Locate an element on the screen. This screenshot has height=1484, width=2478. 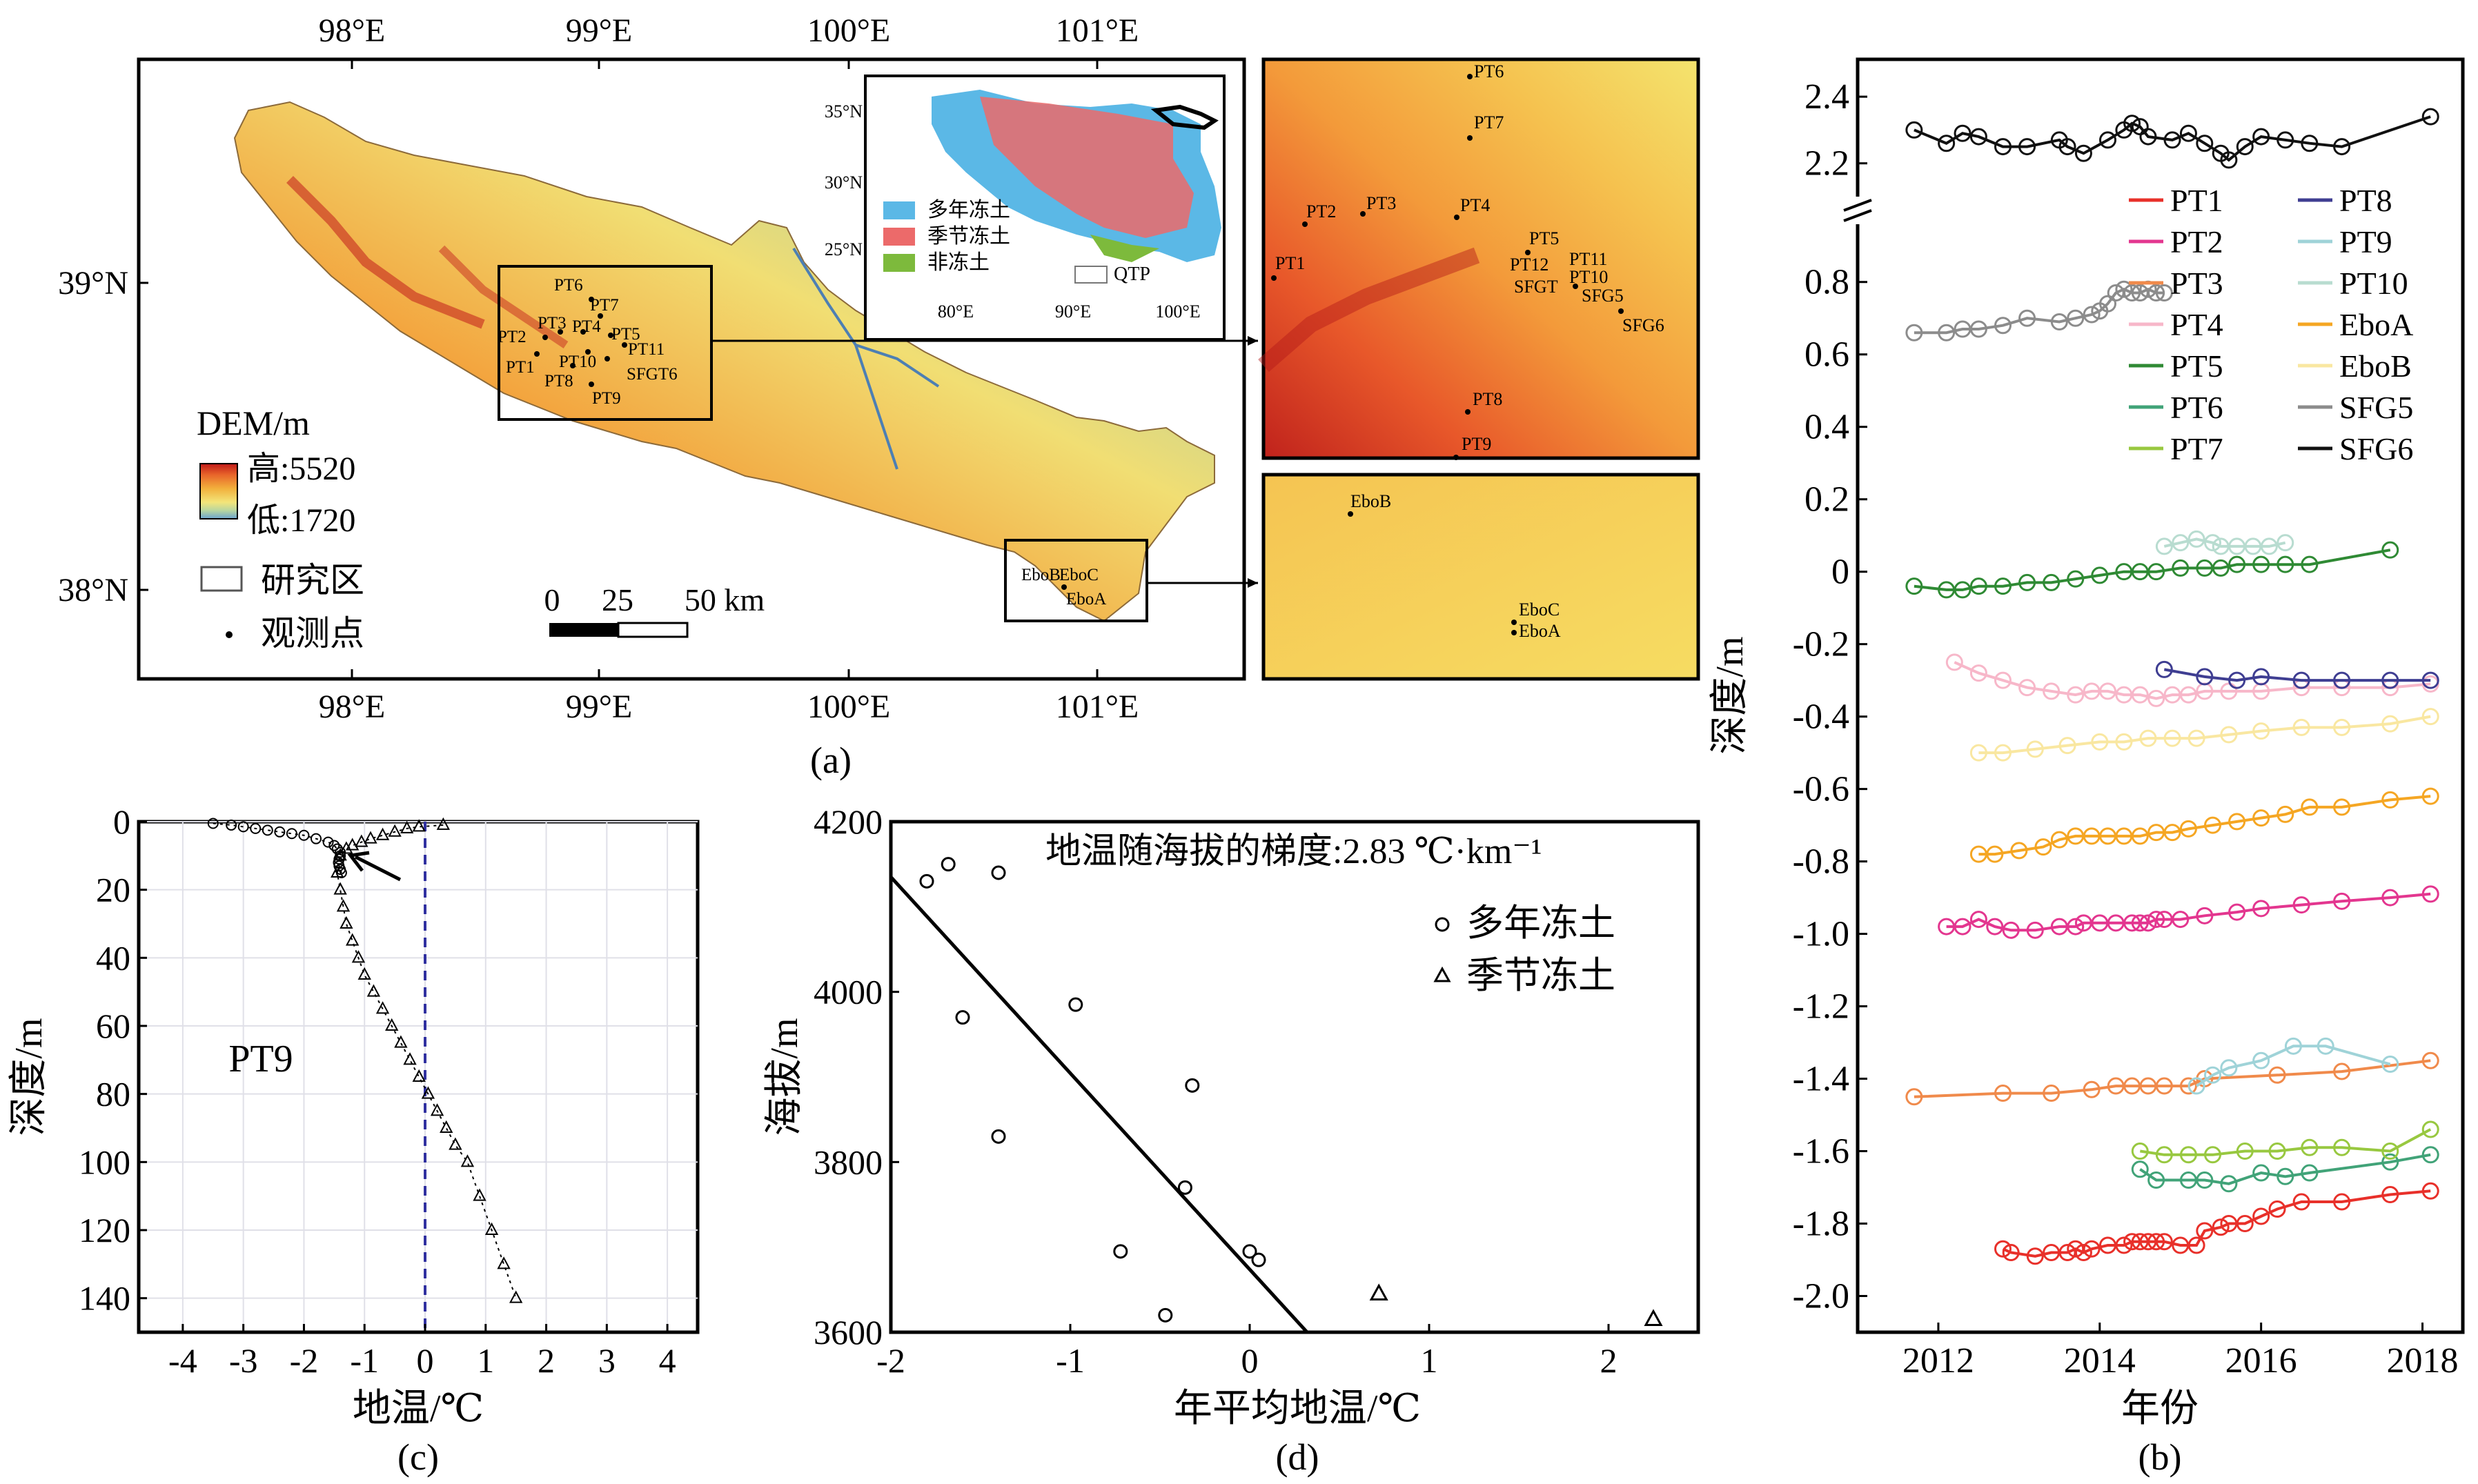
zoom1-site-label: SFG5 is located at coordinates (1603, 296).